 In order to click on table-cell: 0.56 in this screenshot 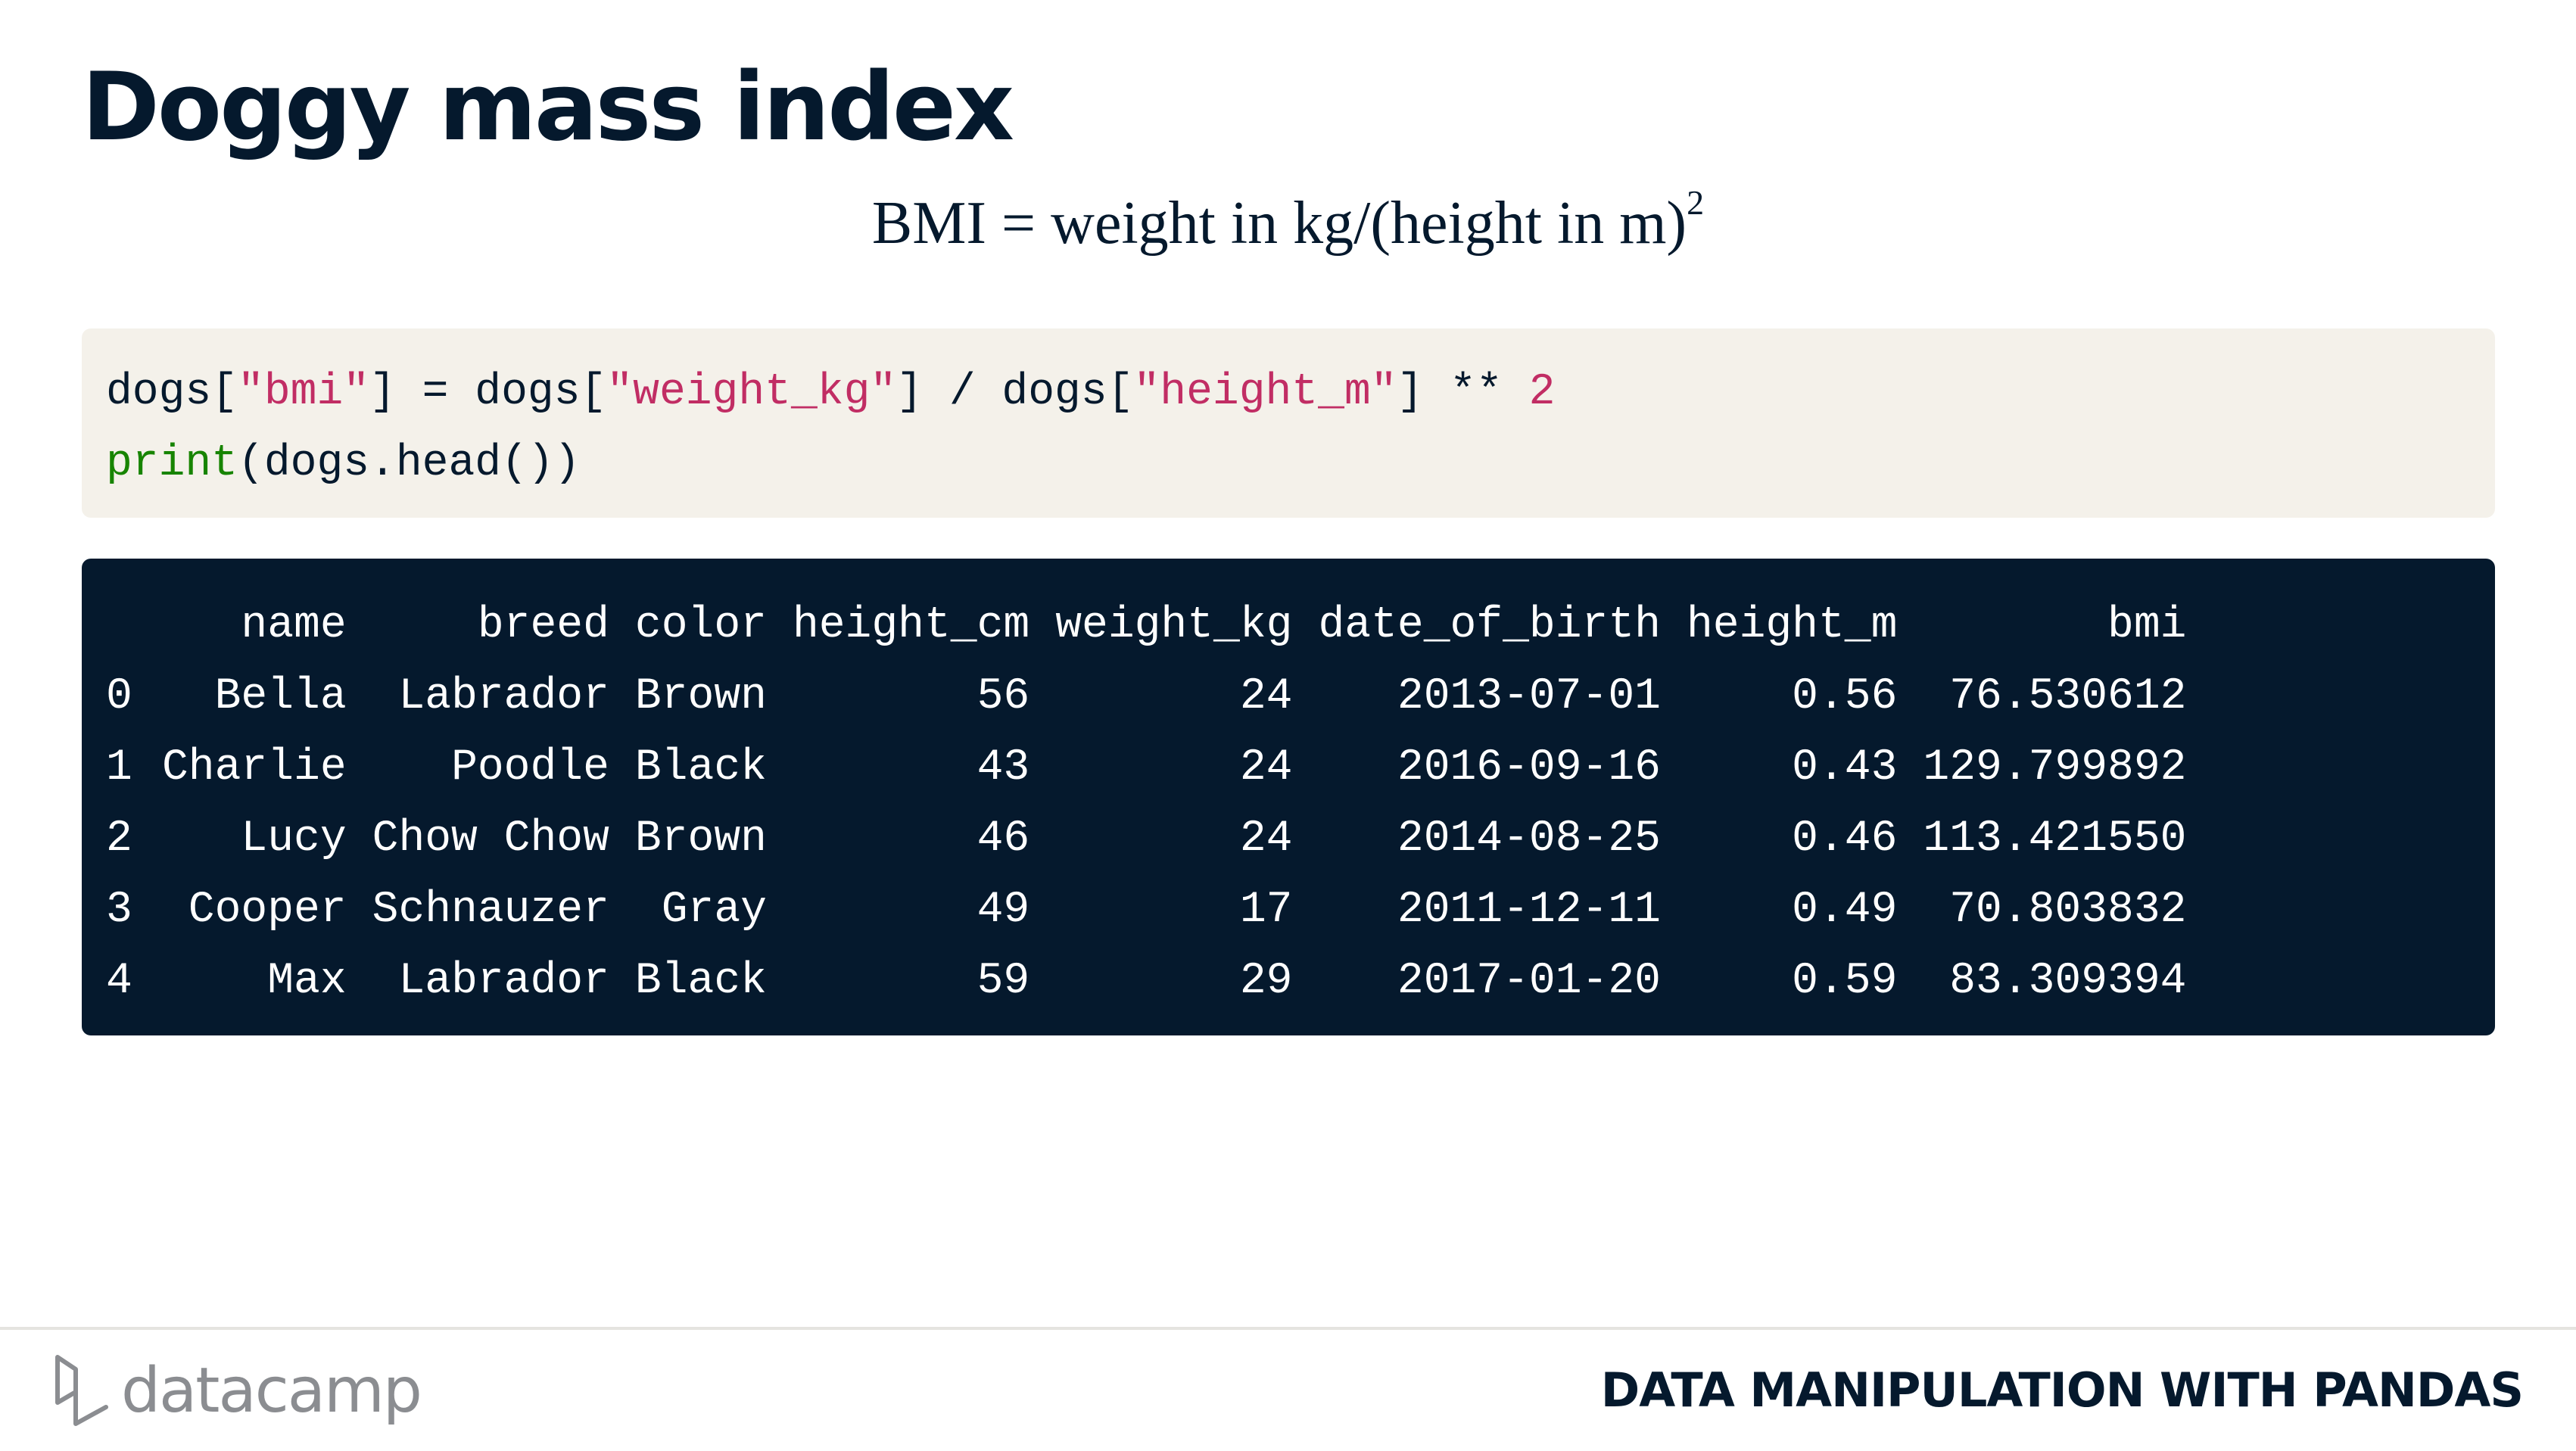, I will do `click(1845, 696)`.